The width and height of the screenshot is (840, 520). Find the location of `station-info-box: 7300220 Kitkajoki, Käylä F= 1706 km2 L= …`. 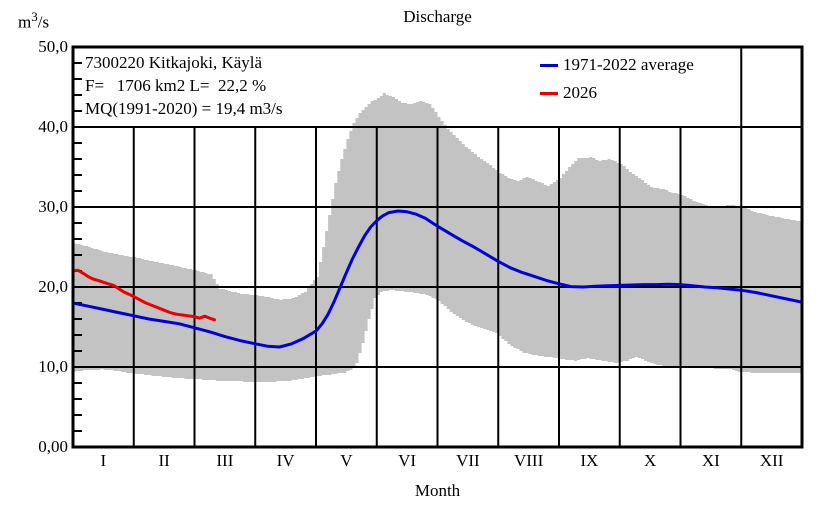

station-info-box: 7300220 Kitkajoki, Käylä F= 1706 km2 L= … is located at coordinates (184, 85).